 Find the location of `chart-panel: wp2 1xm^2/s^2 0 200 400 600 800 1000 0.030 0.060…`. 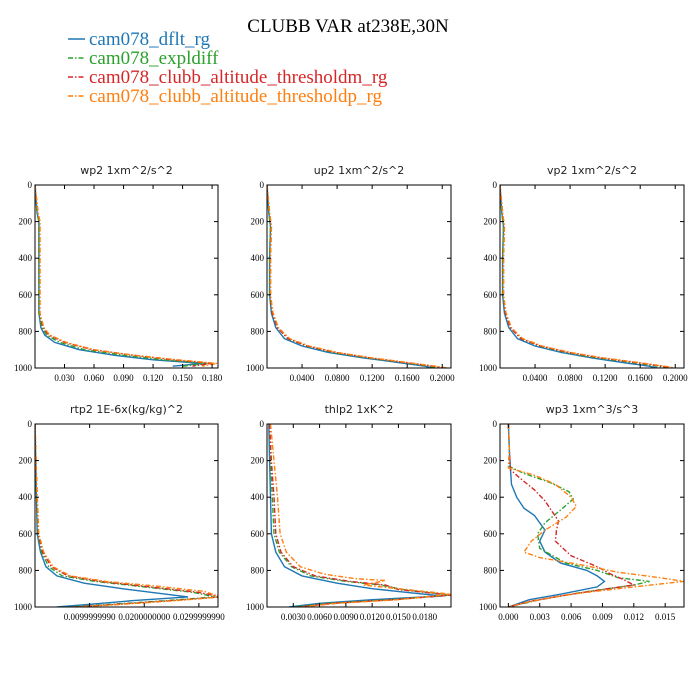

chart-panel: wp2 1xm^2/s^2 0 200 400 600 800 1000 0.030 0.060… is located at coordinates (118, 273).